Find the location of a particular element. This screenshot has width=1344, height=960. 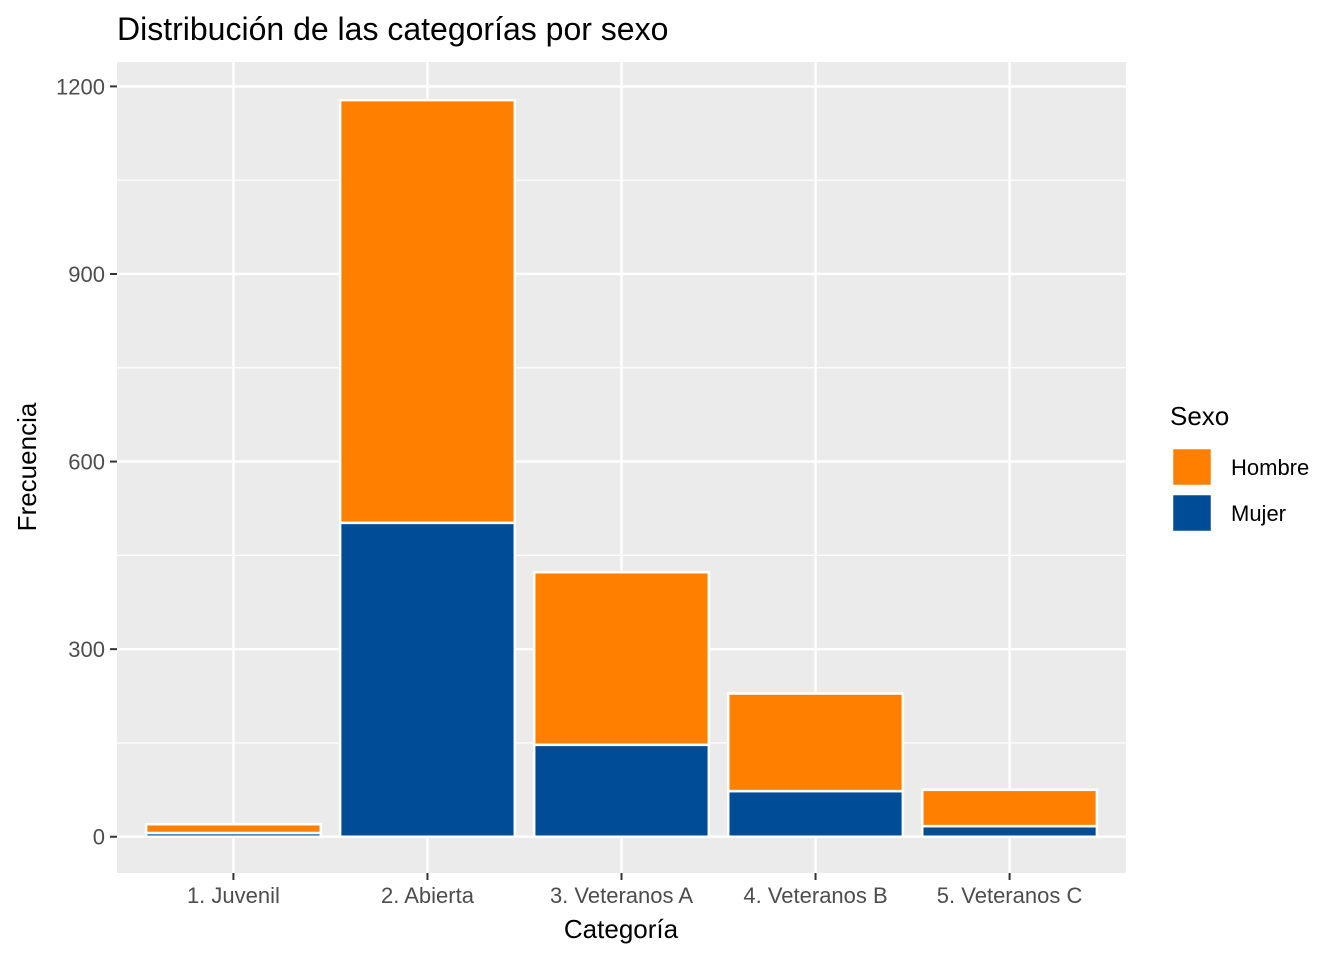

x-tick-label: 4. Veteranos B is located at coordinates (815, 895).